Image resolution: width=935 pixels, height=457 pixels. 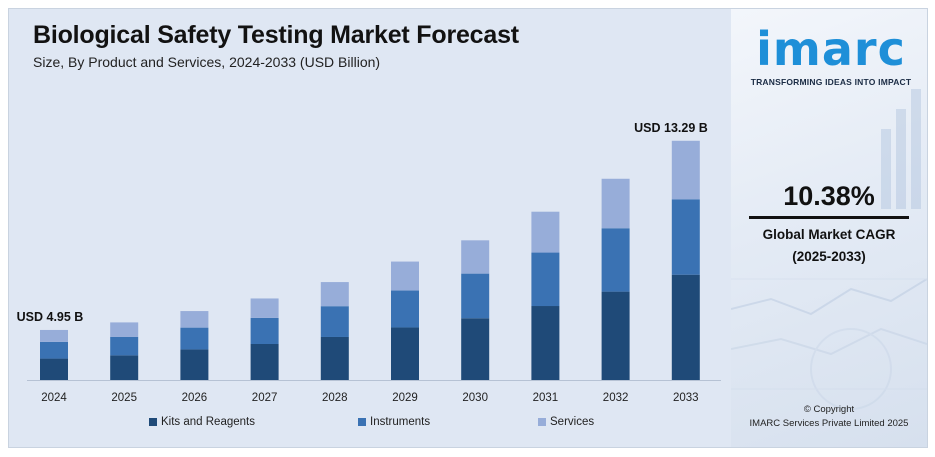 I want to click on bar-instruments-2030, so click(x=475, y=296).